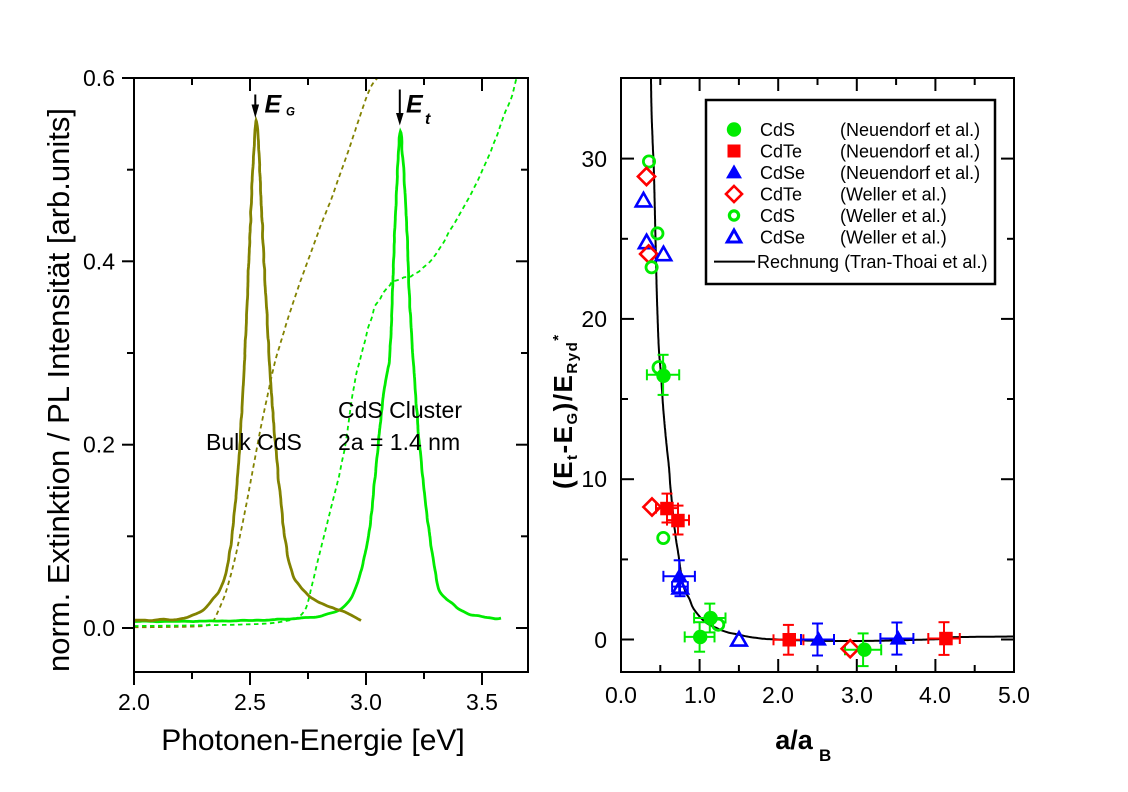  Describe the element at coordinates (825, 755) in the screenshot. I see `svg-text: B` at that location.